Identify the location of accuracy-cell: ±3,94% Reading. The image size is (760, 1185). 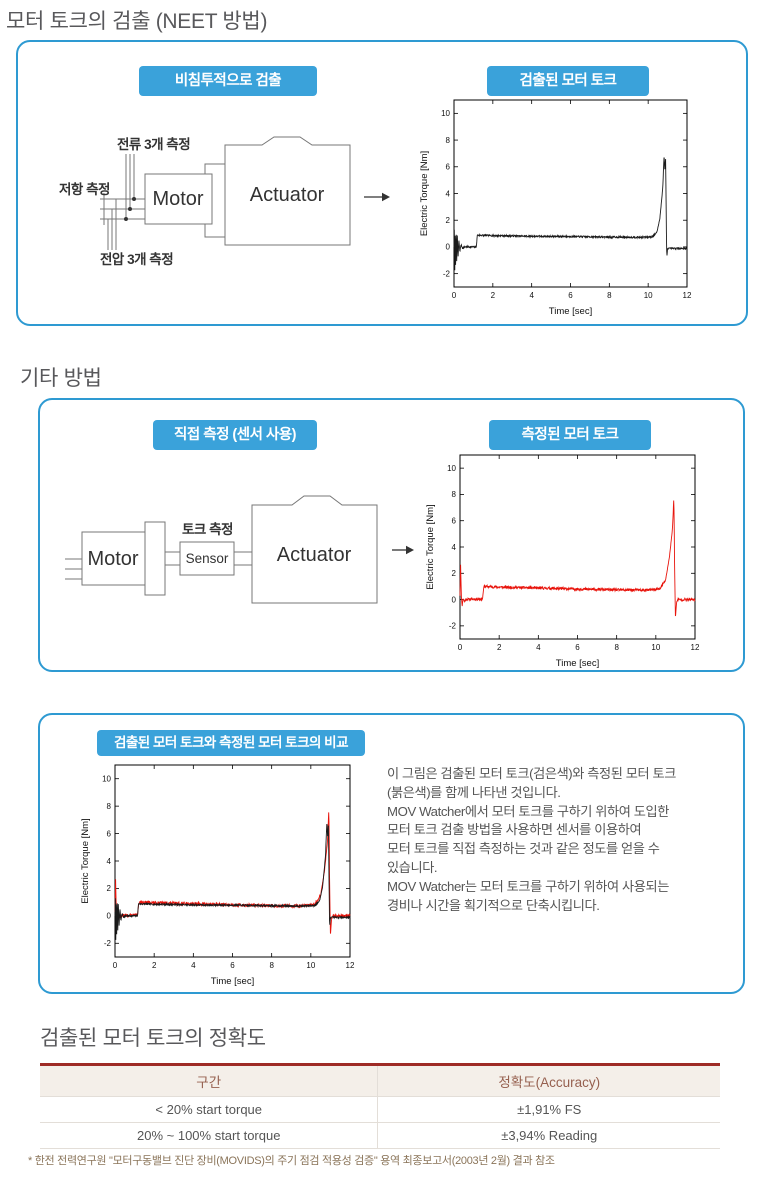
(548, 1135).